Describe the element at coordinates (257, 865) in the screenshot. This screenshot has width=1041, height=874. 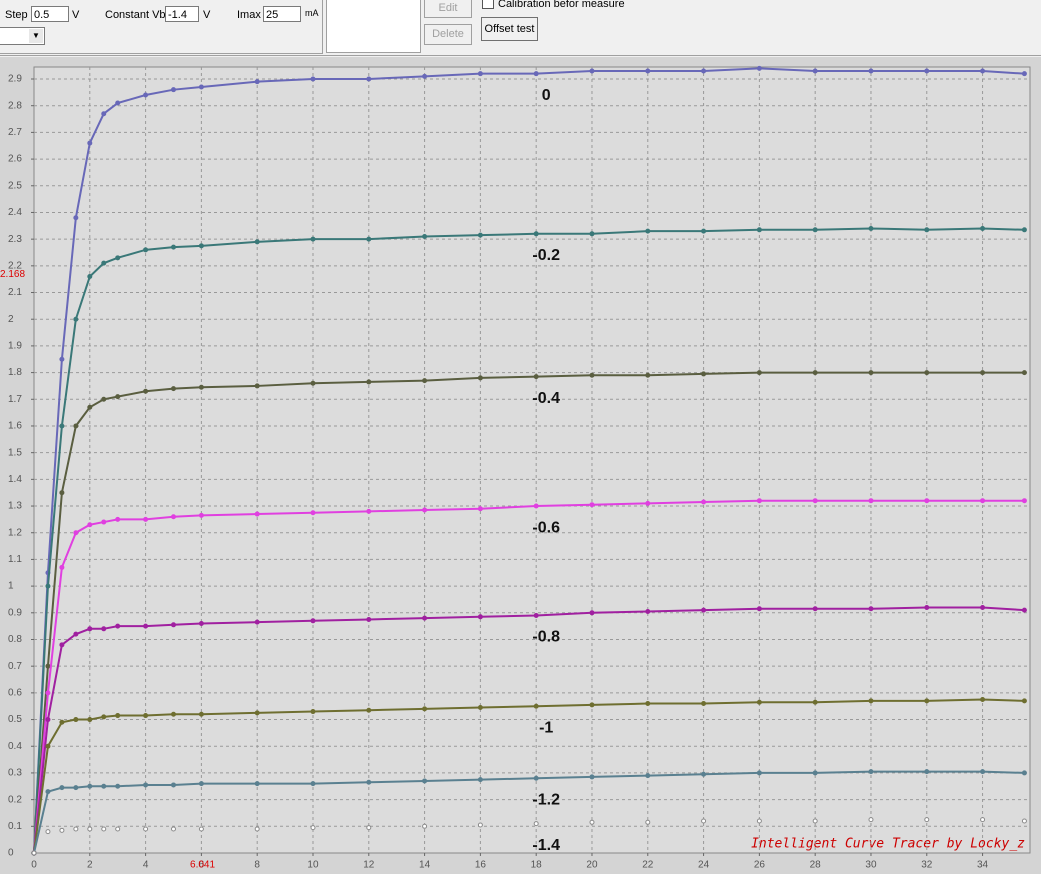
I see `x-tick-label: 8` at that location.